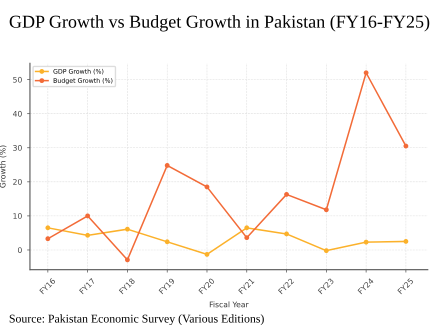 This screenshot has height=333, width=447. What do you see at coordinates (137, 320) in the screenshot?
I see `source-note: Source: Pakistan Economic Survey (Various Editions)` at bounding box center [137, 320].